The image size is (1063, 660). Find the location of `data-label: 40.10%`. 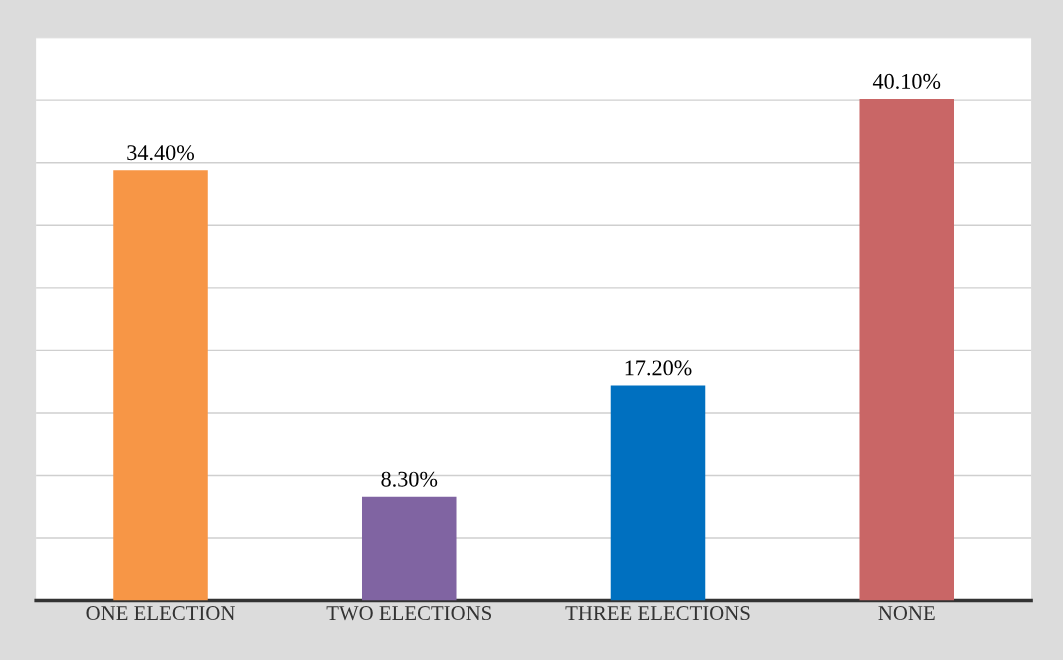

data-label: 40.10% is located at coordinates (906, 81).